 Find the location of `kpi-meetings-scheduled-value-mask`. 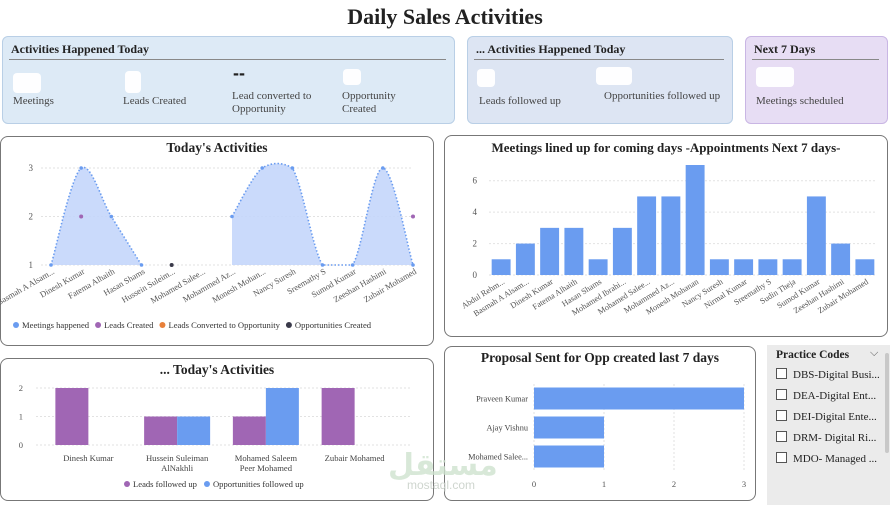

kpi-meetings-scheduled-value-mask is located at coordinates (775, 77).